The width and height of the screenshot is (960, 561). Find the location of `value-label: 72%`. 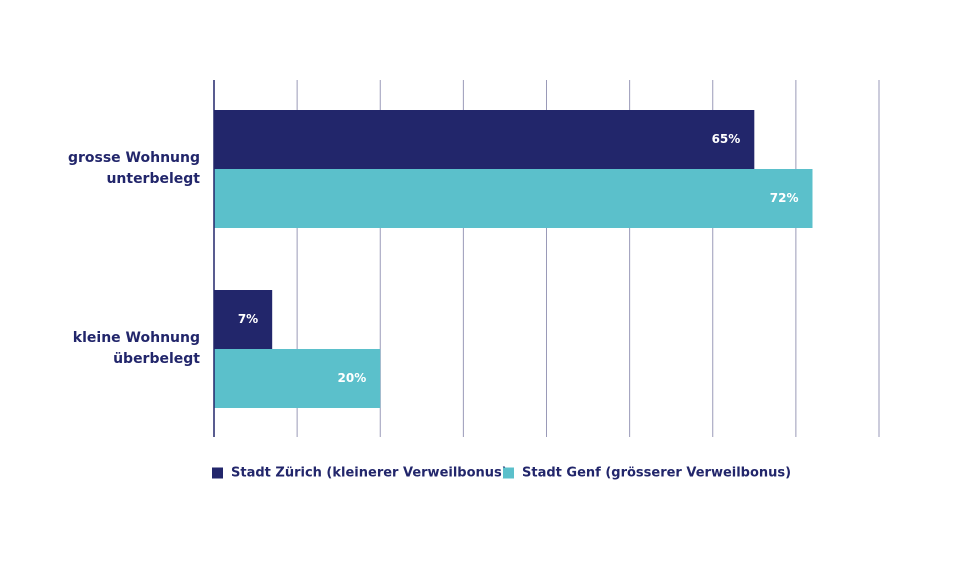

value-label: 72% is located at coordinates (784, 198).